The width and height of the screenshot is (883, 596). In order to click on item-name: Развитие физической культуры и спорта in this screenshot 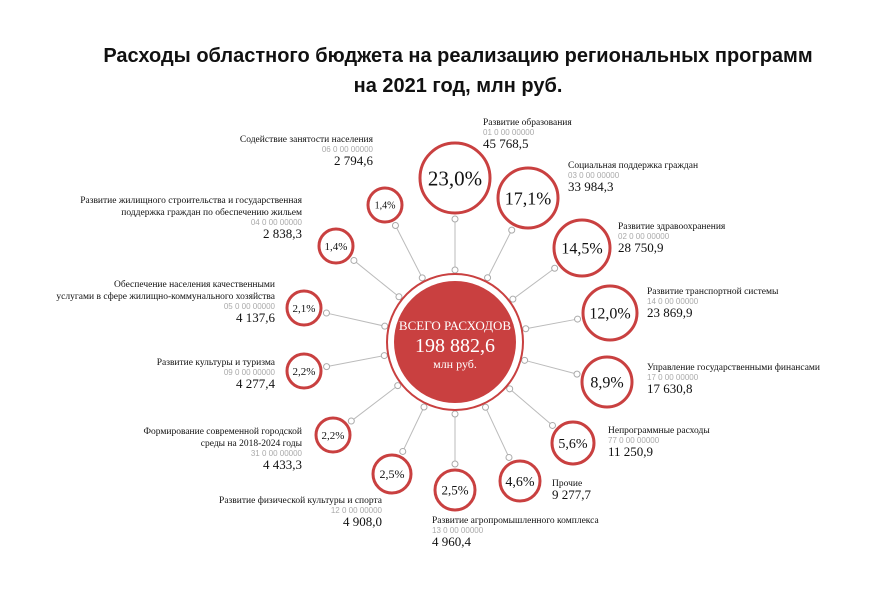, I will do `click(301, 500)`.